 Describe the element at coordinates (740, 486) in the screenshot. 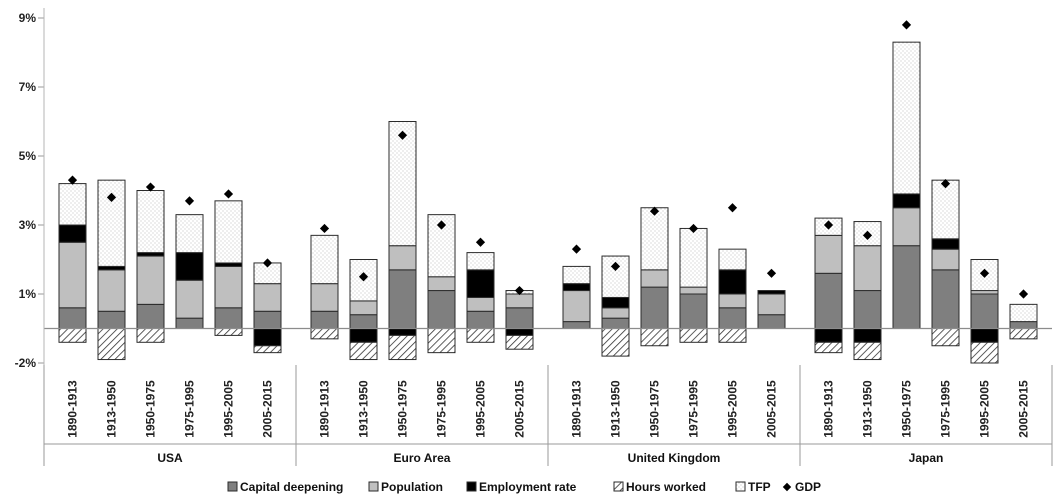

I see `legend-swatch-tfp` at that location.